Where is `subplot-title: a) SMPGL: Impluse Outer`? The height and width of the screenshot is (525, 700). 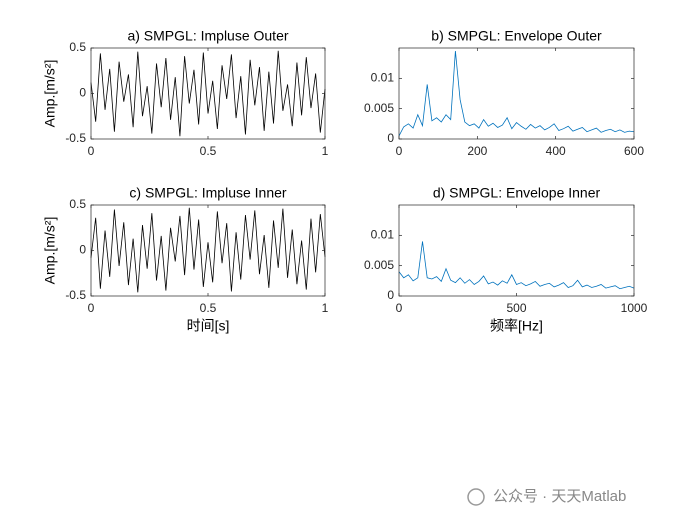 subplot-title: a) SMPGL: Impluse Outer is located at coordinates (207, 36).